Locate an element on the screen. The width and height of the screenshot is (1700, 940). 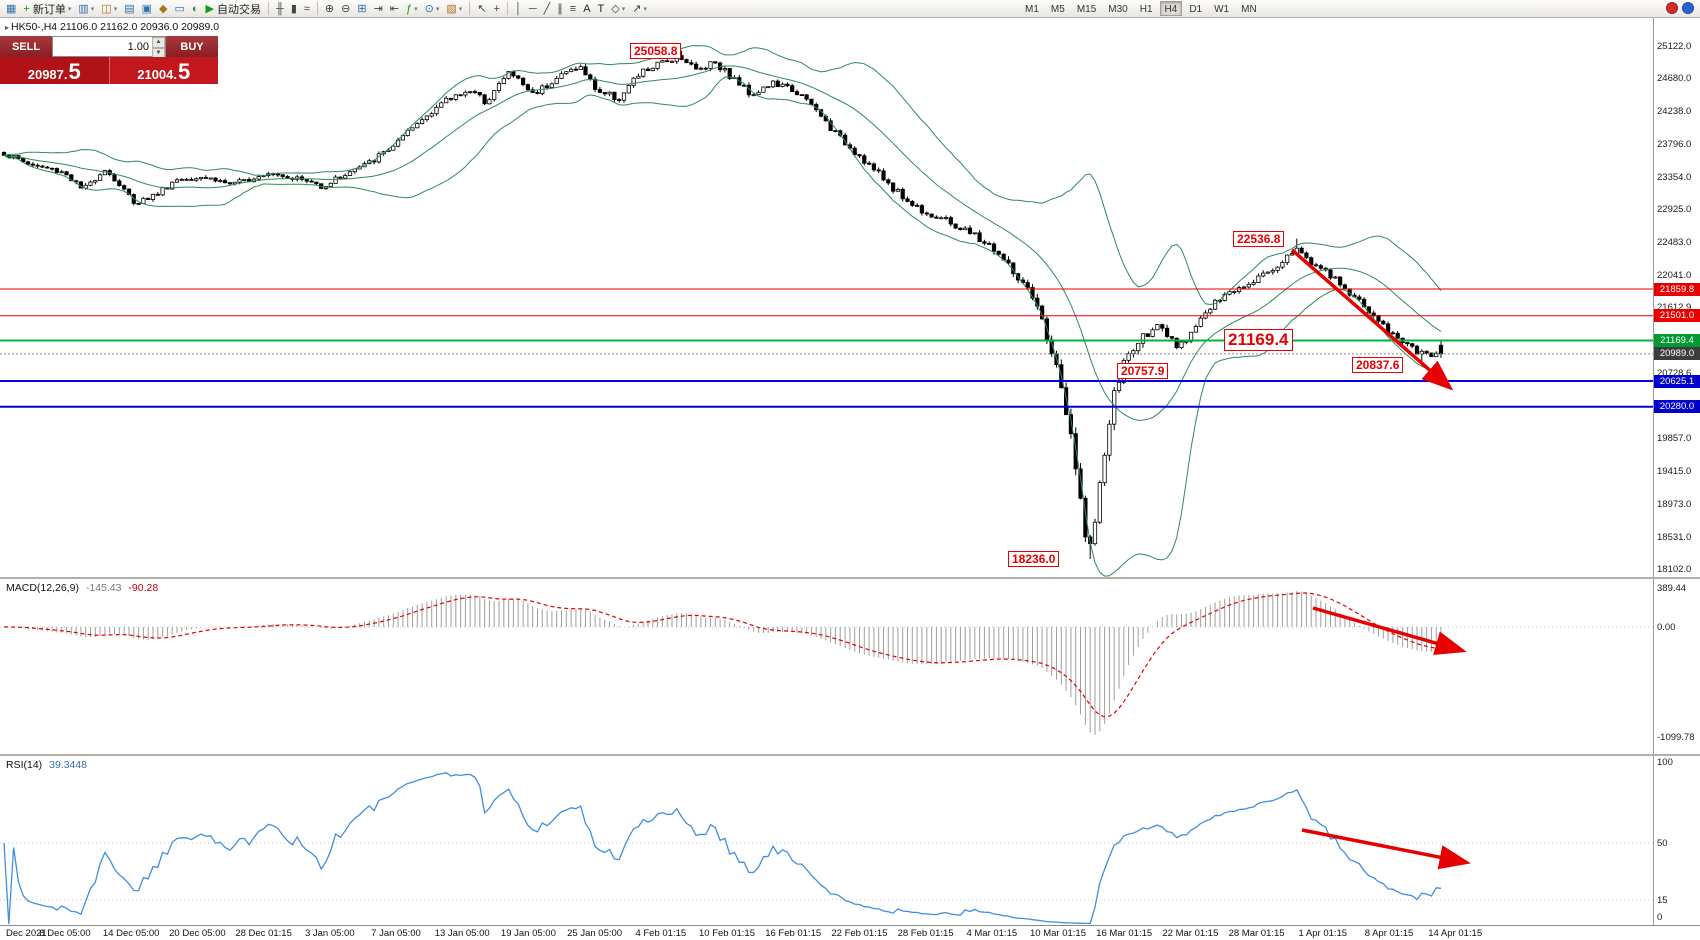
rsi-axis-label: 15 is located at coordinates (1662, 900).